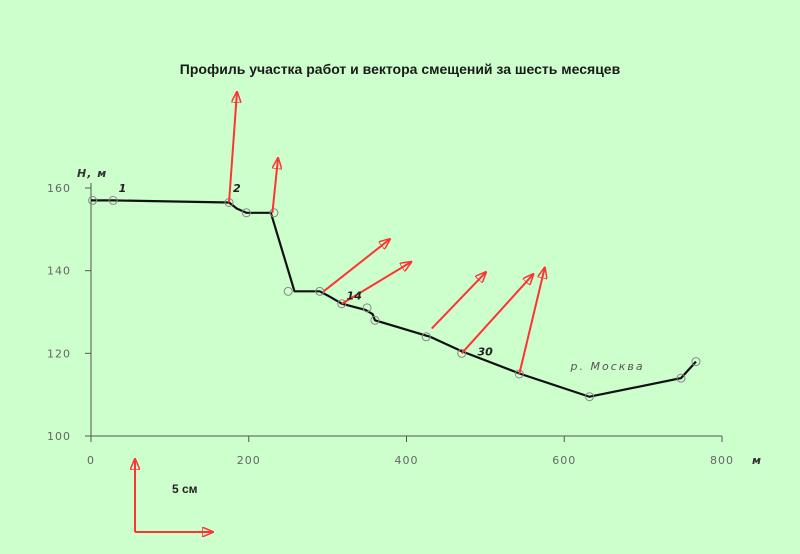 Image resolution: width=800 pixels, height=554 pixels. Describe the element at coordinates (123, 188) in the screenshot. I see `point-label: 1` at that location.